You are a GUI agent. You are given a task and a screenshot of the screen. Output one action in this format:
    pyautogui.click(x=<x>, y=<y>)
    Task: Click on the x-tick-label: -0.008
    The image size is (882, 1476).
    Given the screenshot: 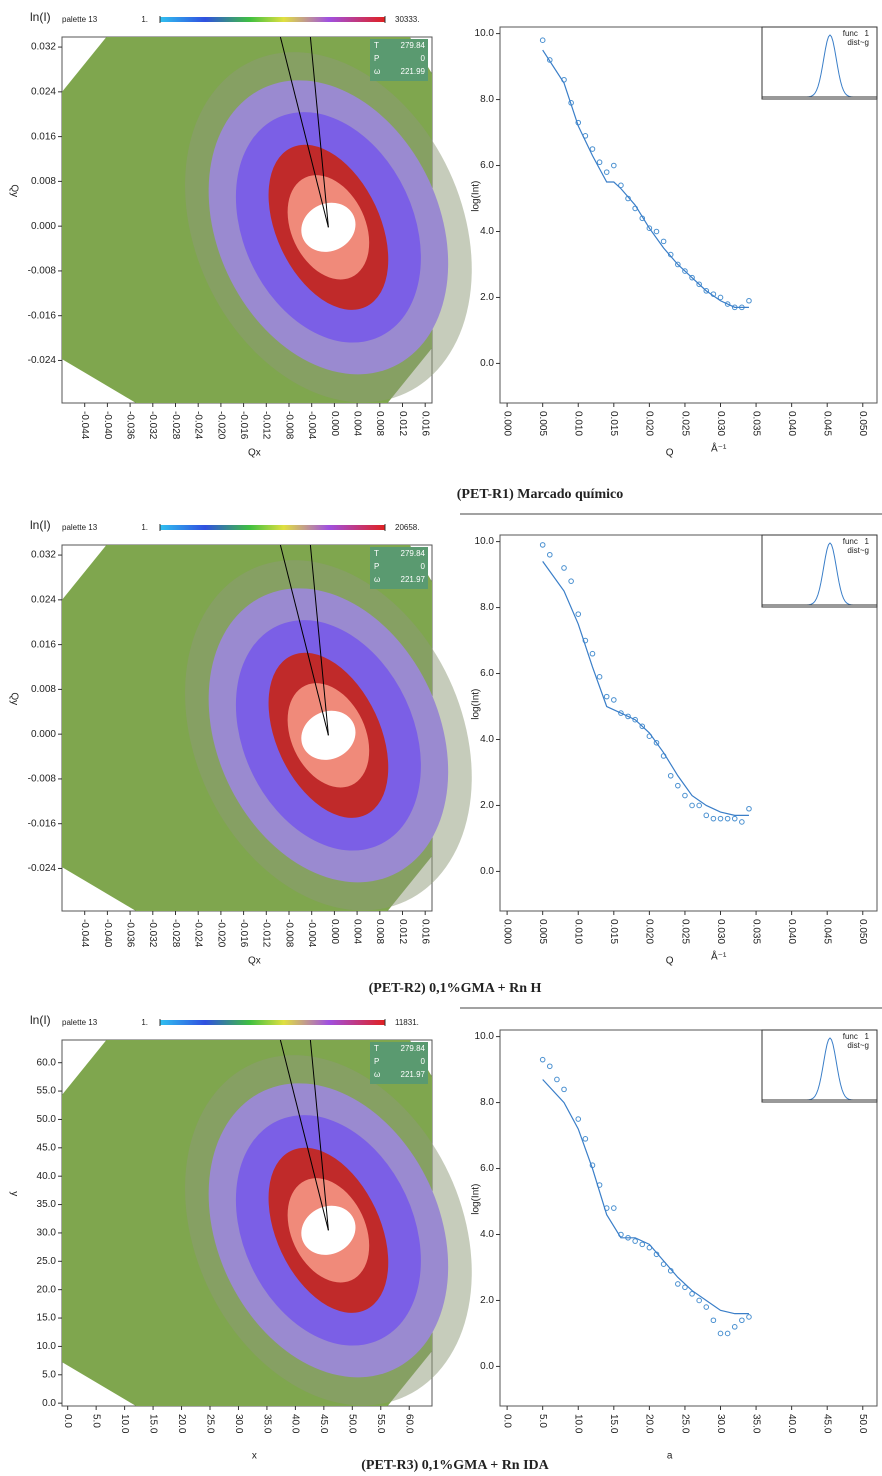 What is the action you would take?
    pyautogui.click(x=288, y=425)
    